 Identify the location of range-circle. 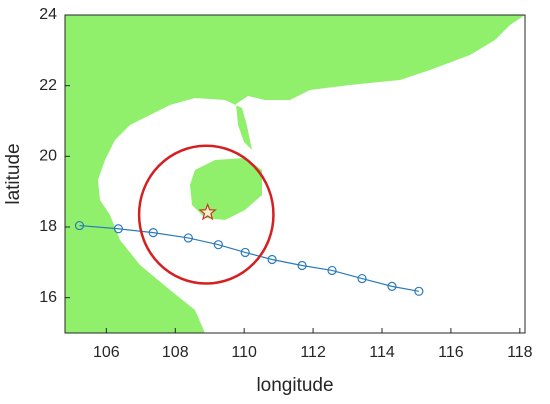
(206, 214).